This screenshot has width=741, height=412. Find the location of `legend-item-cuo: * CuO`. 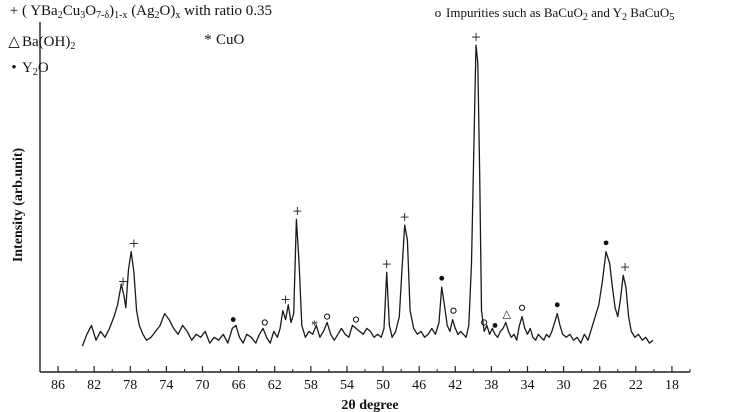

legend-item-cuo: * CuO is located at coordinates (222, 40).